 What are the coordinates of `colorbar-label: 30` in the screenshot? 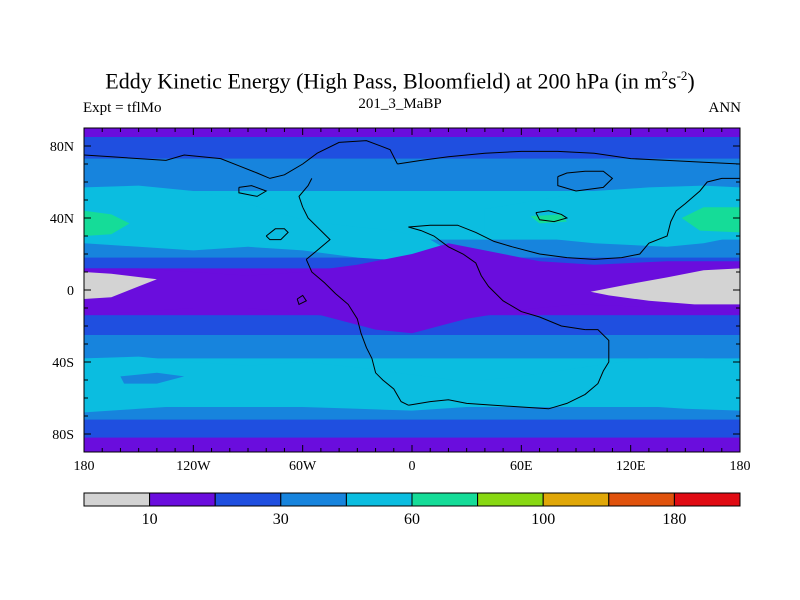 It's located at (281, 519).